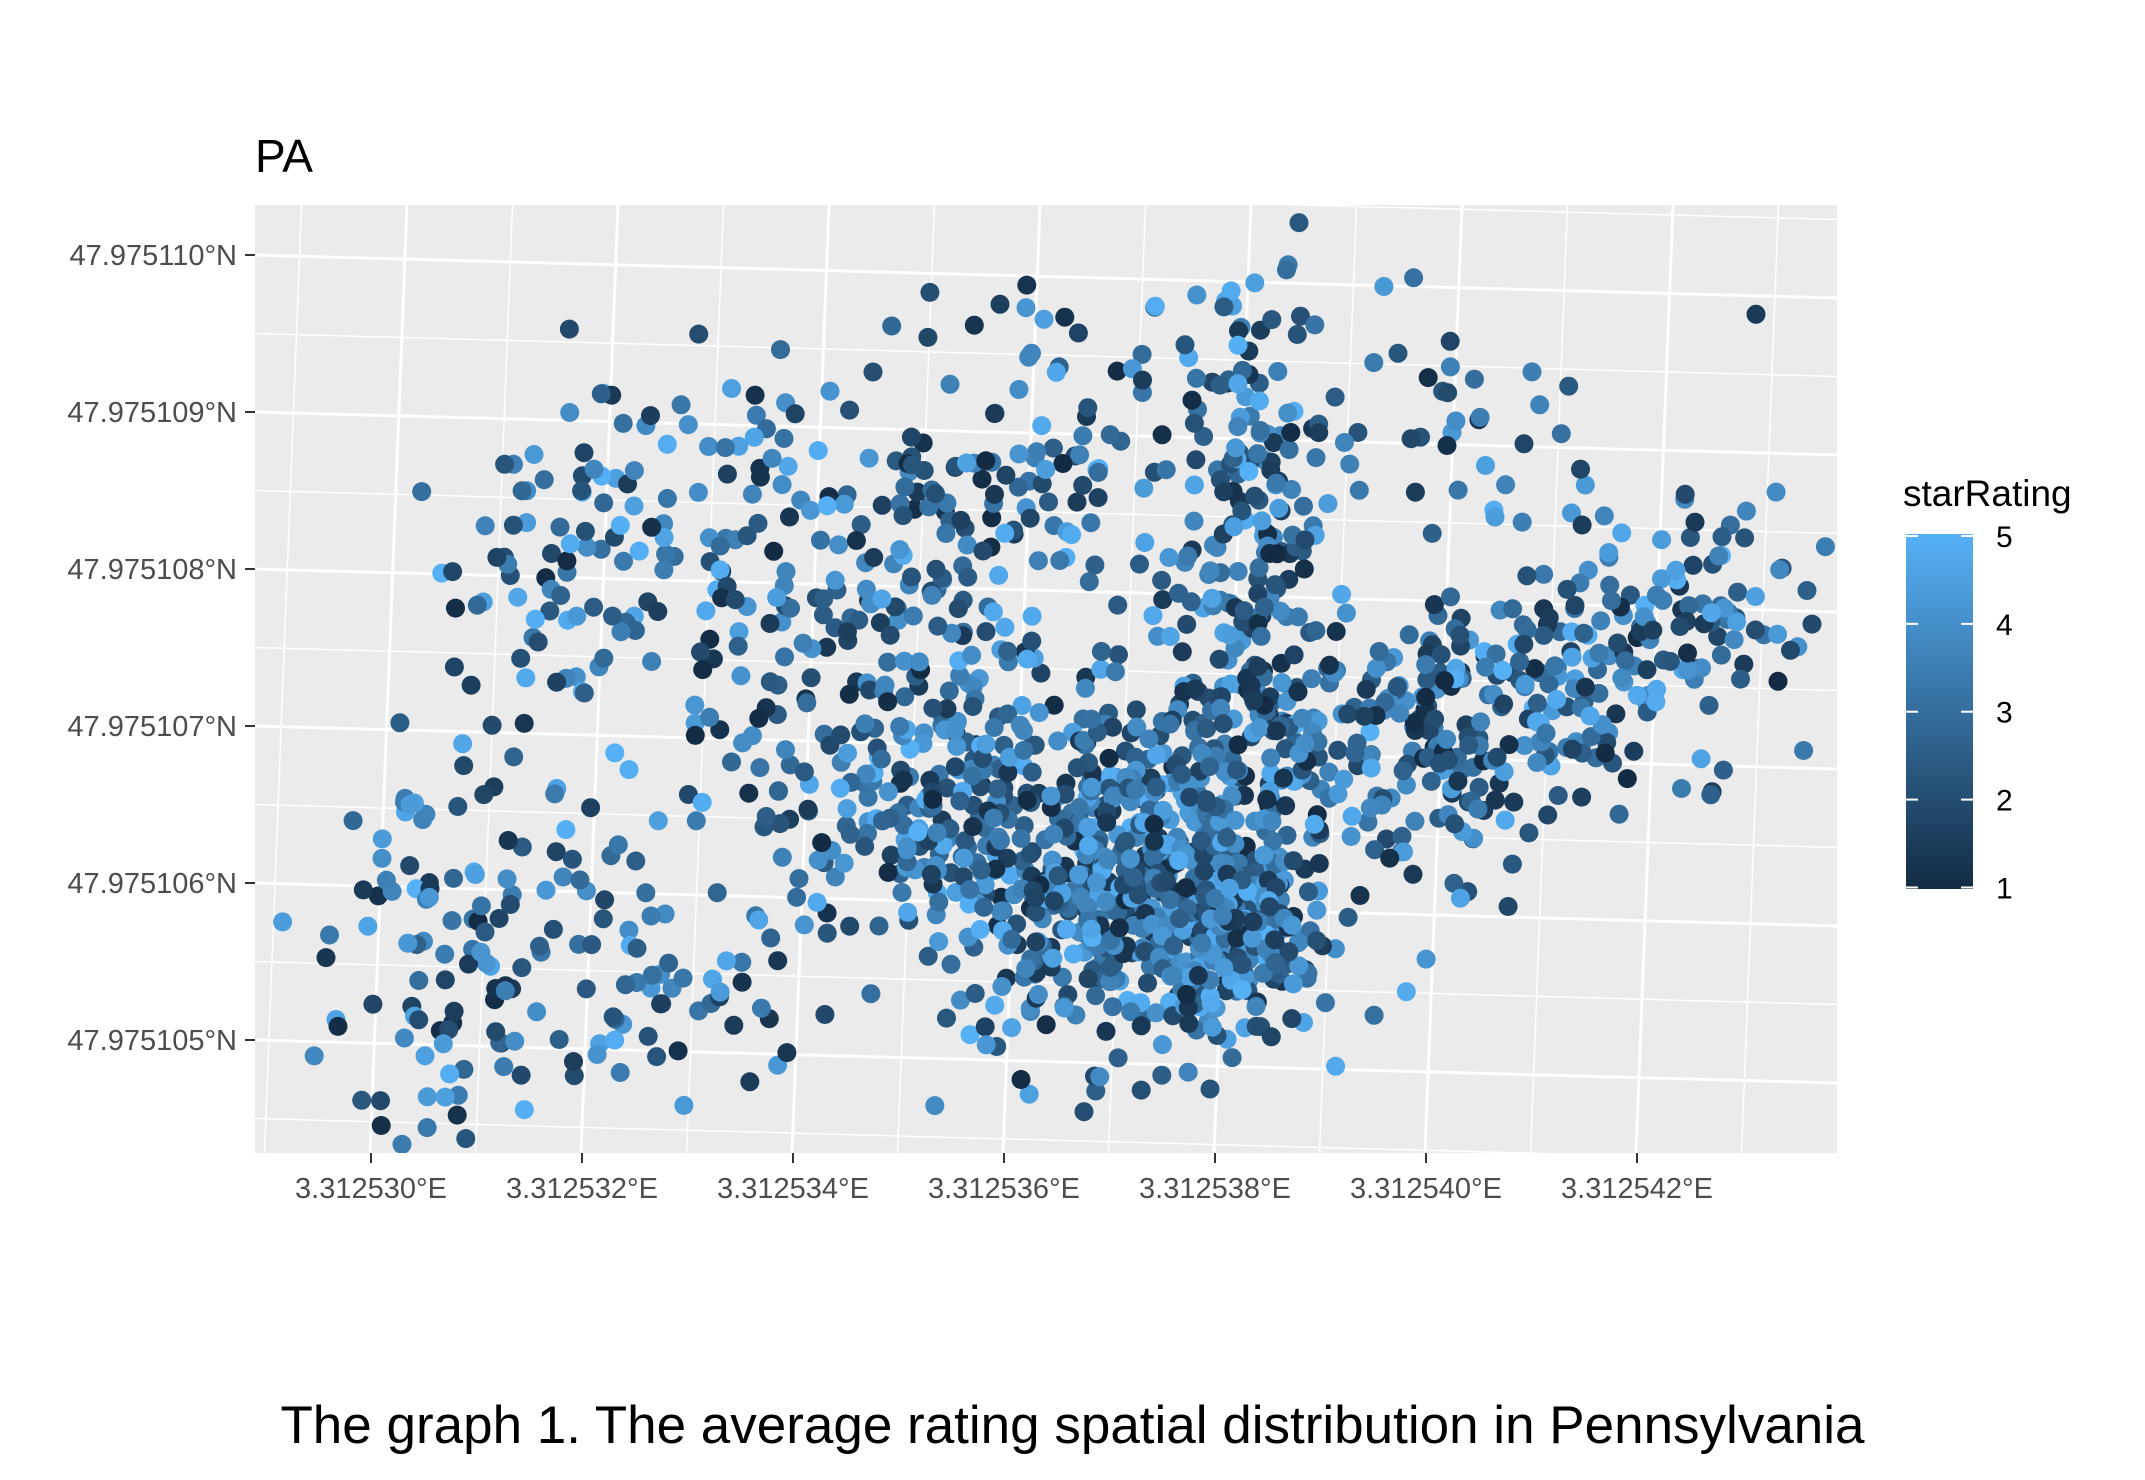  Describe the element at coordinates (371, 1189) in the screenshot. I see `x-tick-label: 3.312530°E` at that location.